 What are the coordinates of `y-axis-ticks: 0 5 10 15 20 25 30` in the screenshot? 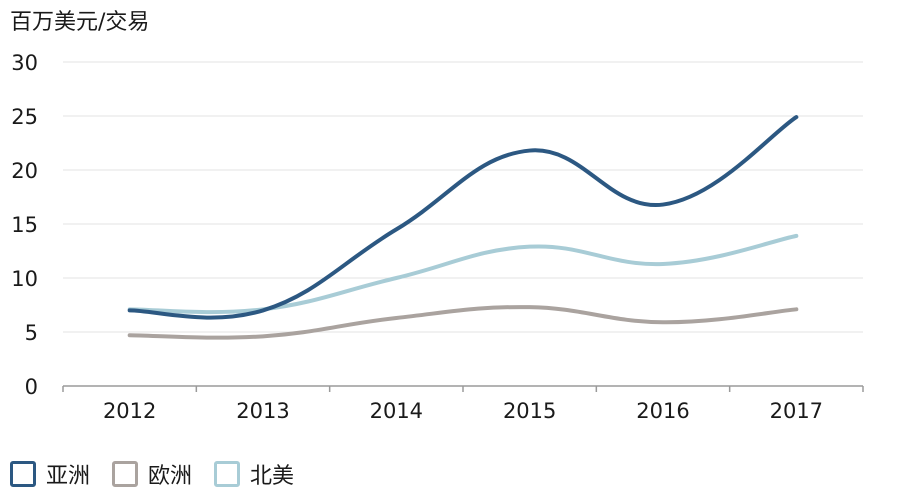 It's located at (24, 225).